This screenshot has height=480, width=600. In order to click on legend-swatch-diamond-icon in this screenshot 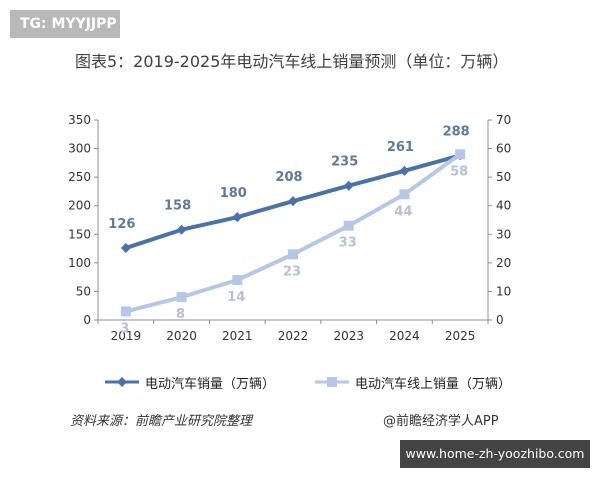, I will do `click(122, 382)`.